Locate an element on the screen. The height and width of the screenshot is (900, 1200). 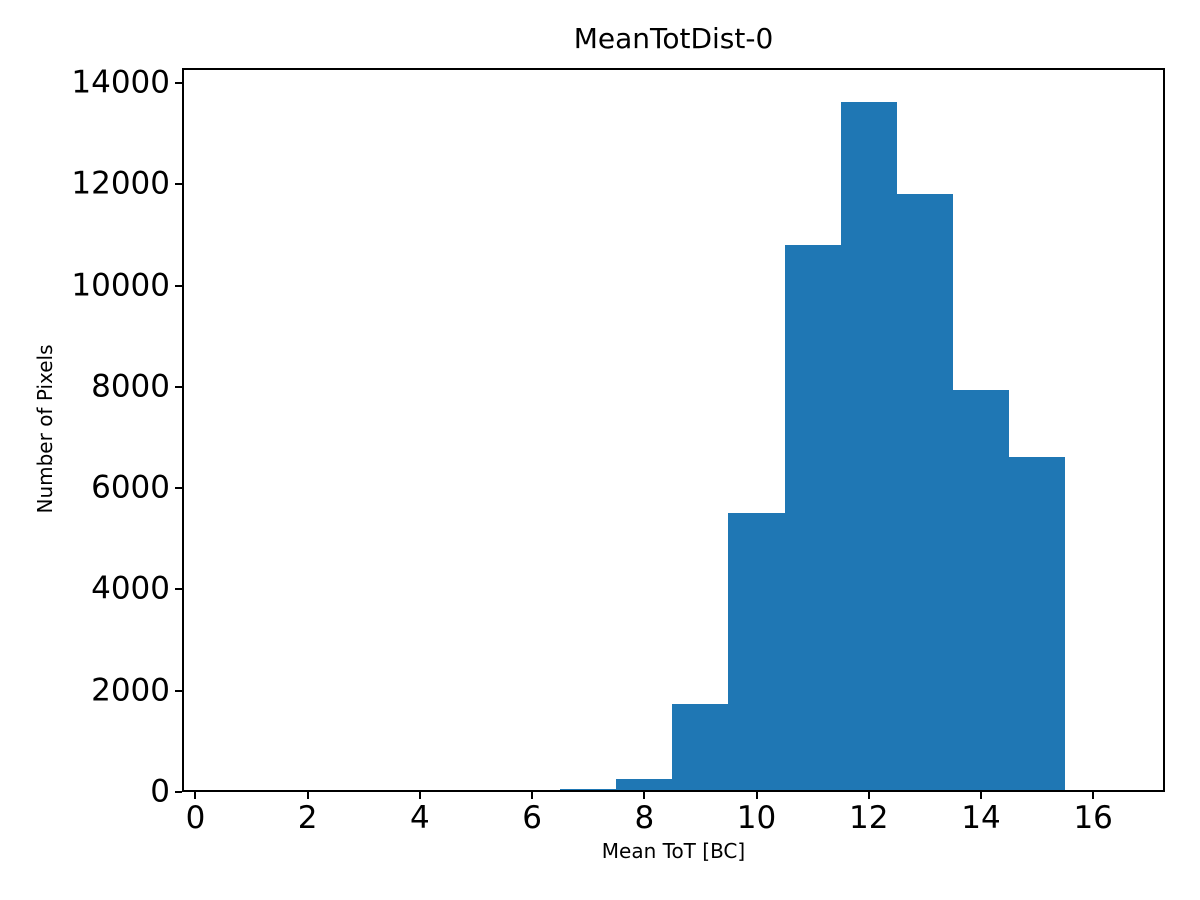
y-tick-label: 0 is located at coordinates (160, 791).